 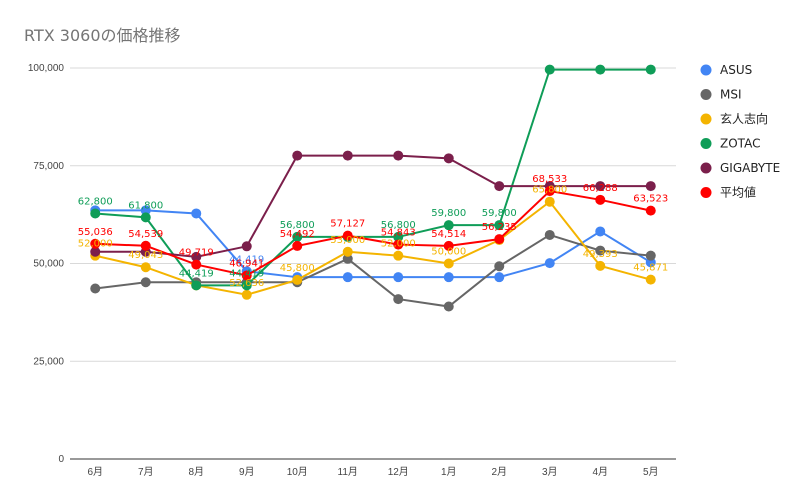 I want to click on x-tick-label: 3月, so click(x=550, y=472).